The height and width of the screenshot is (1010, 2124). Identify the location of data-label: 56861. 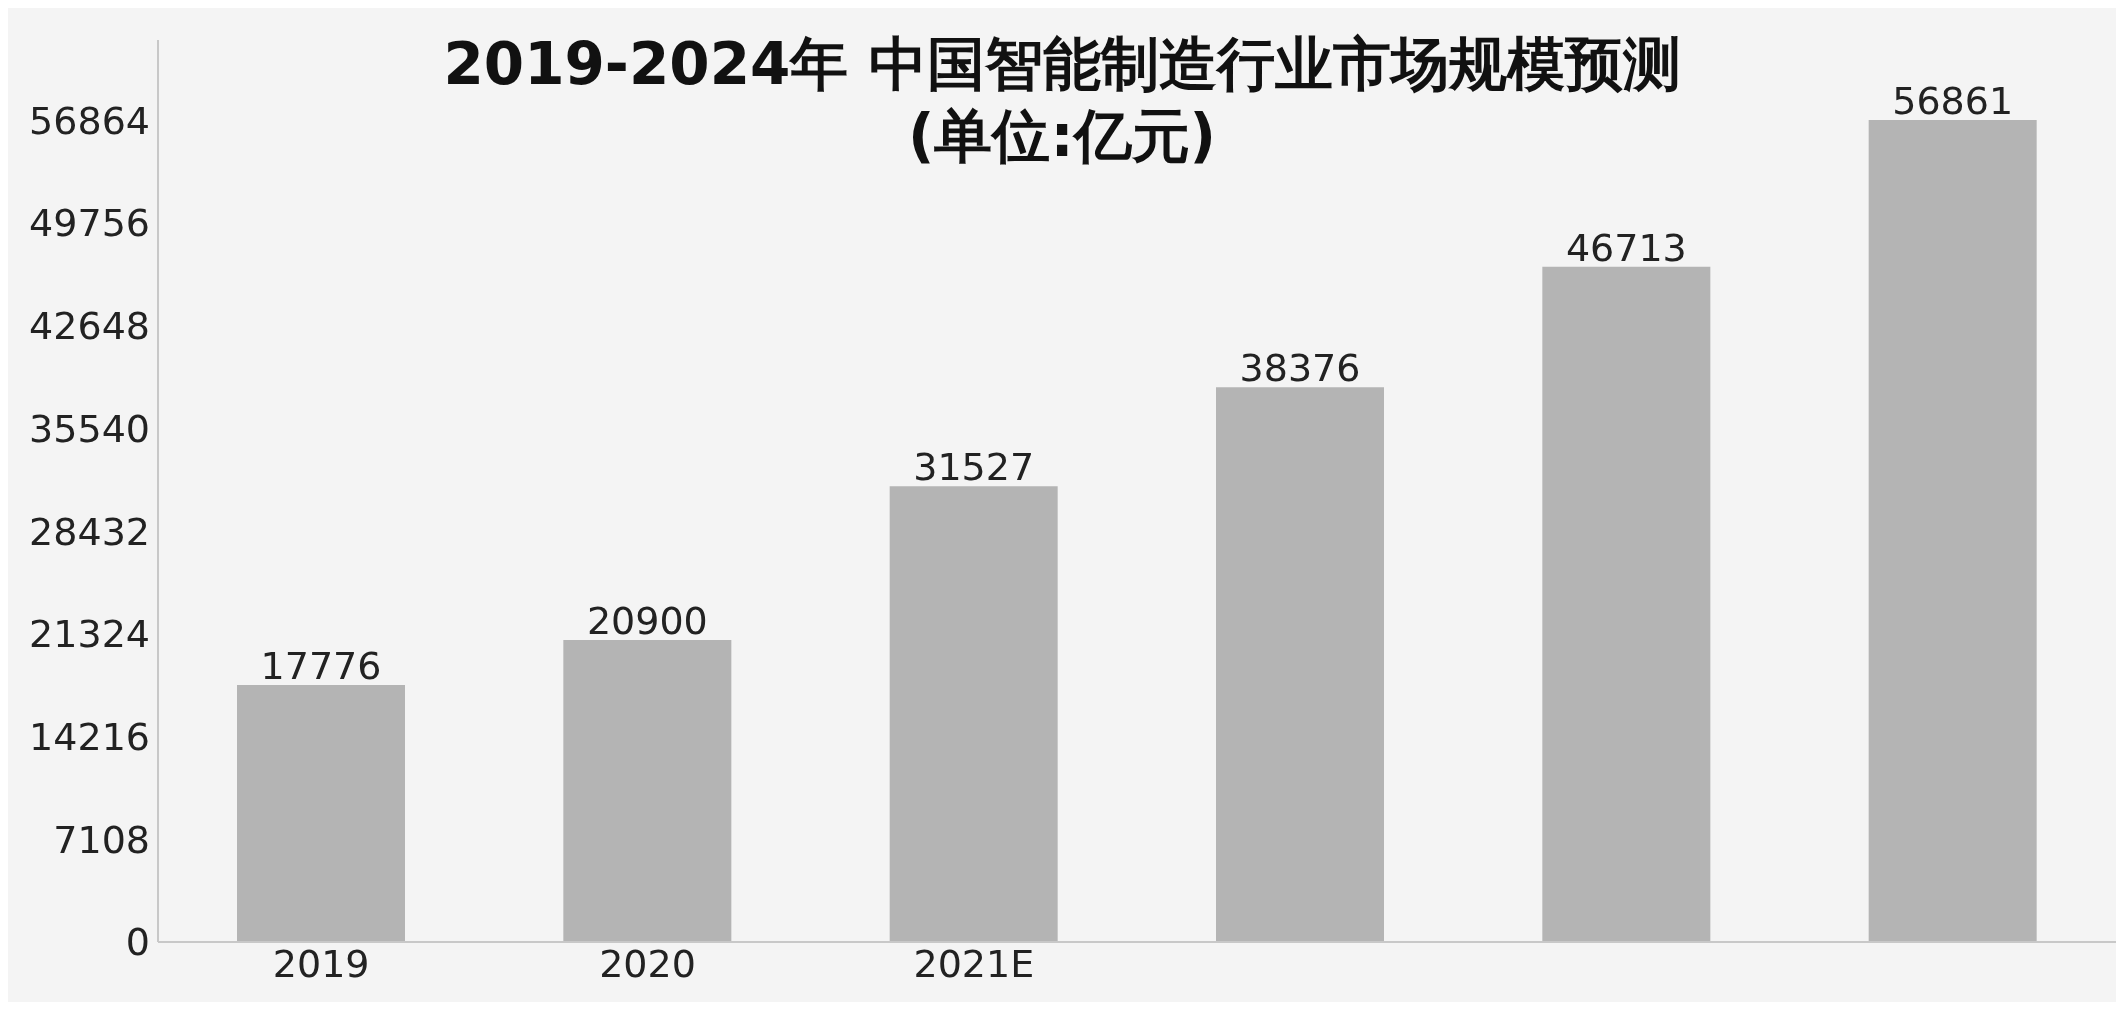
(1953, 101).